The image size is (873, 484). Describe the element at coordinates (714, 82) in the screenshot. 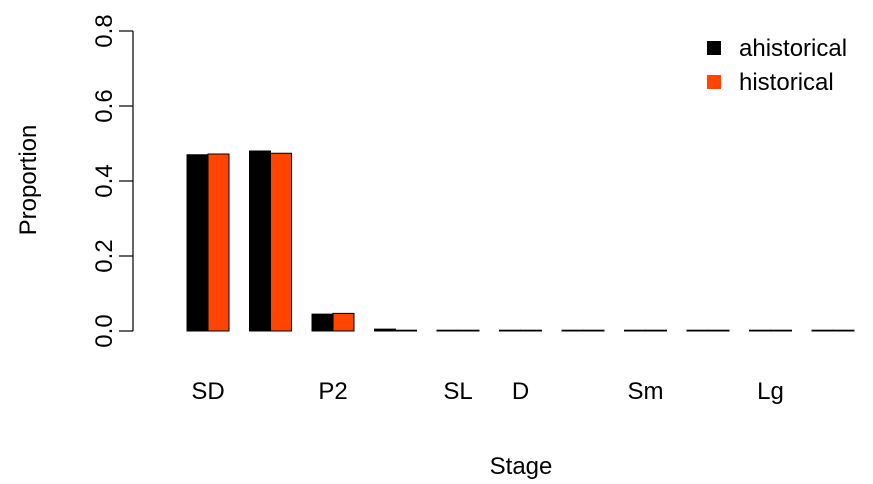

I see `legend-swatch-historical` at that location.